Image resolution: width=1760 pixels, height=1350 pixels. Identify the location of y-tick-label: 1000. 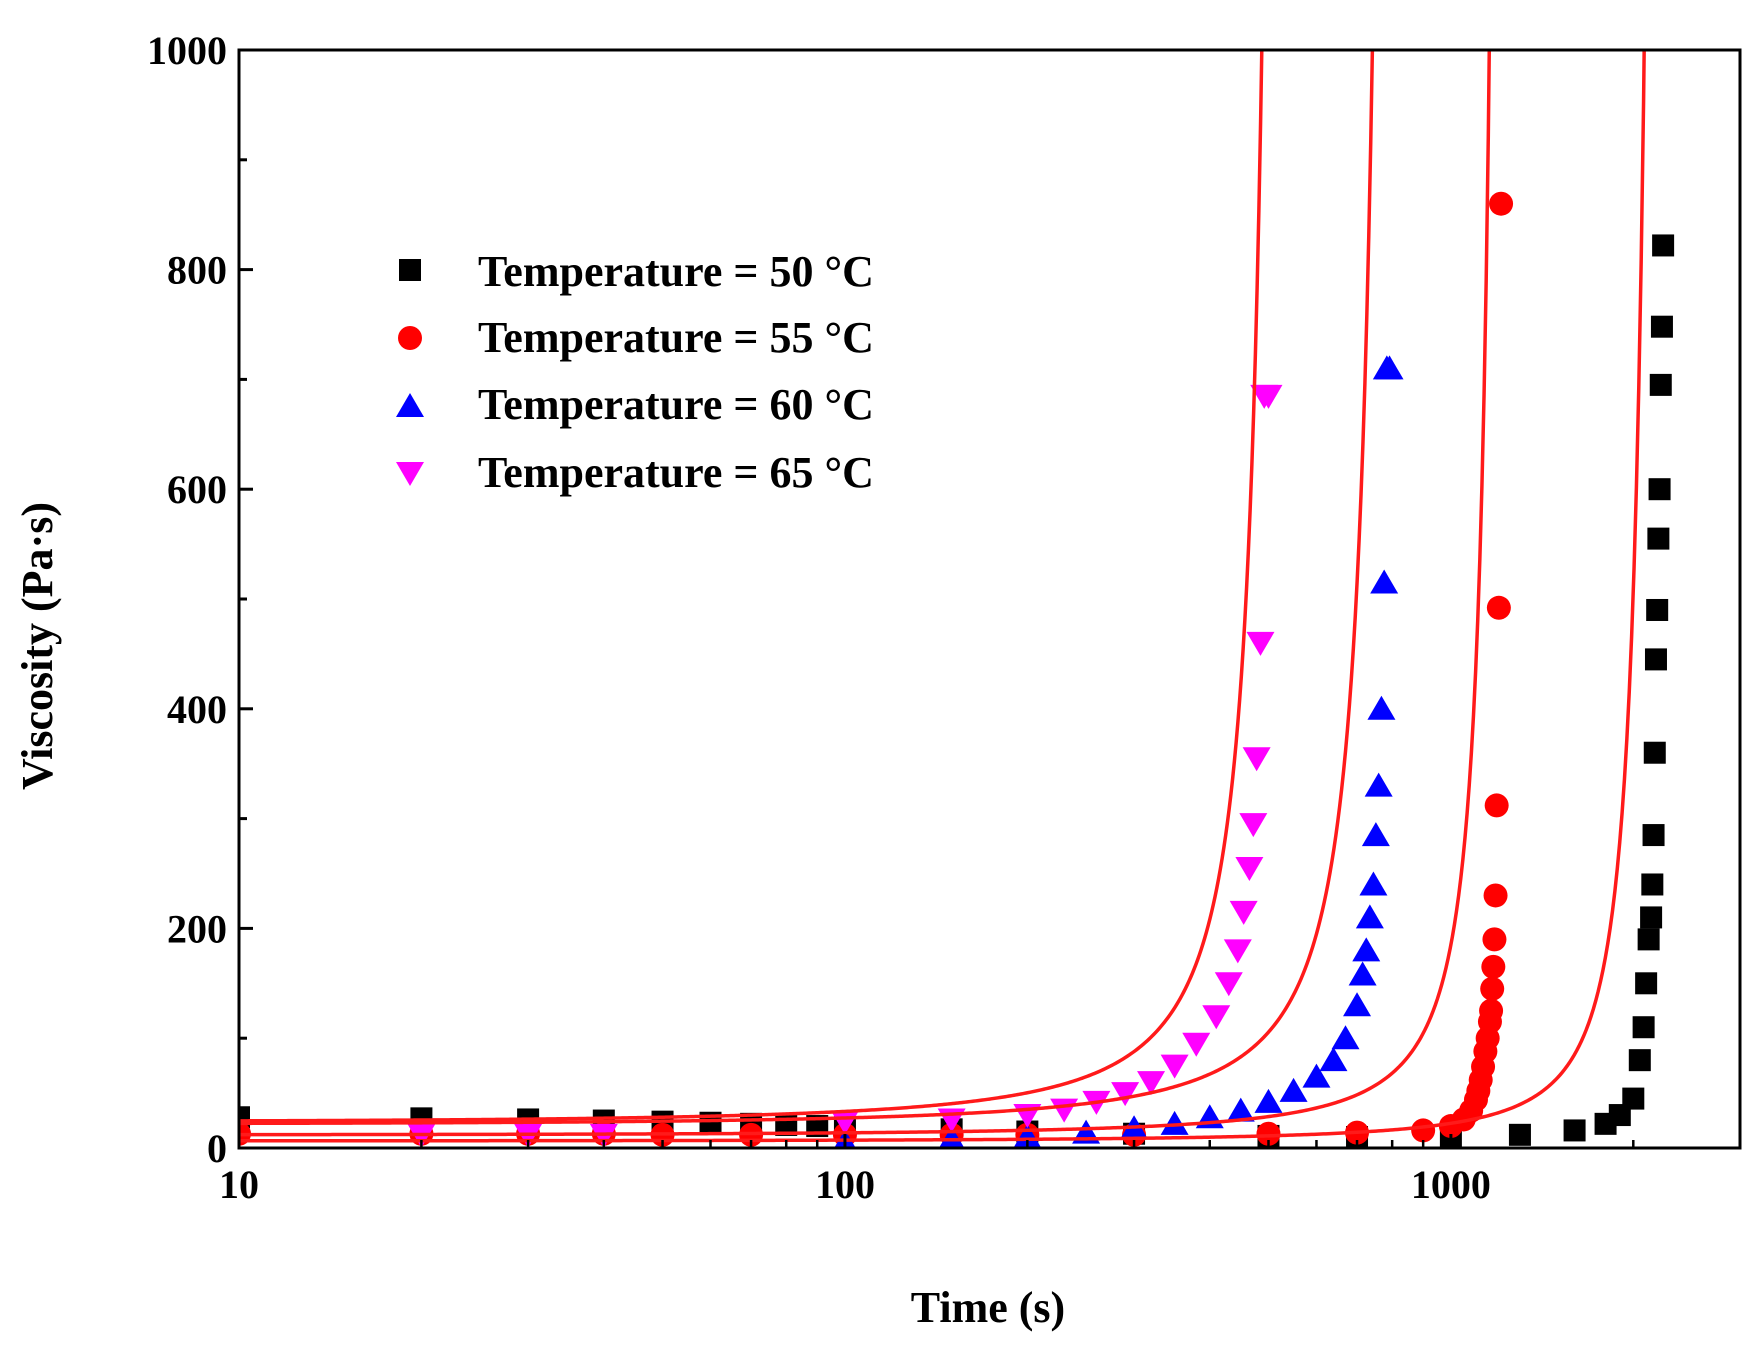
(187, 50).